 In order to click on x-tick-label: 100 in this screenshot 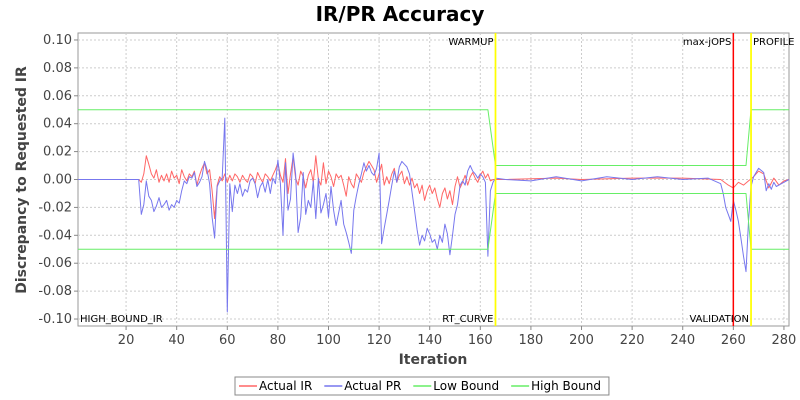, I will do `click(328, 340)`.